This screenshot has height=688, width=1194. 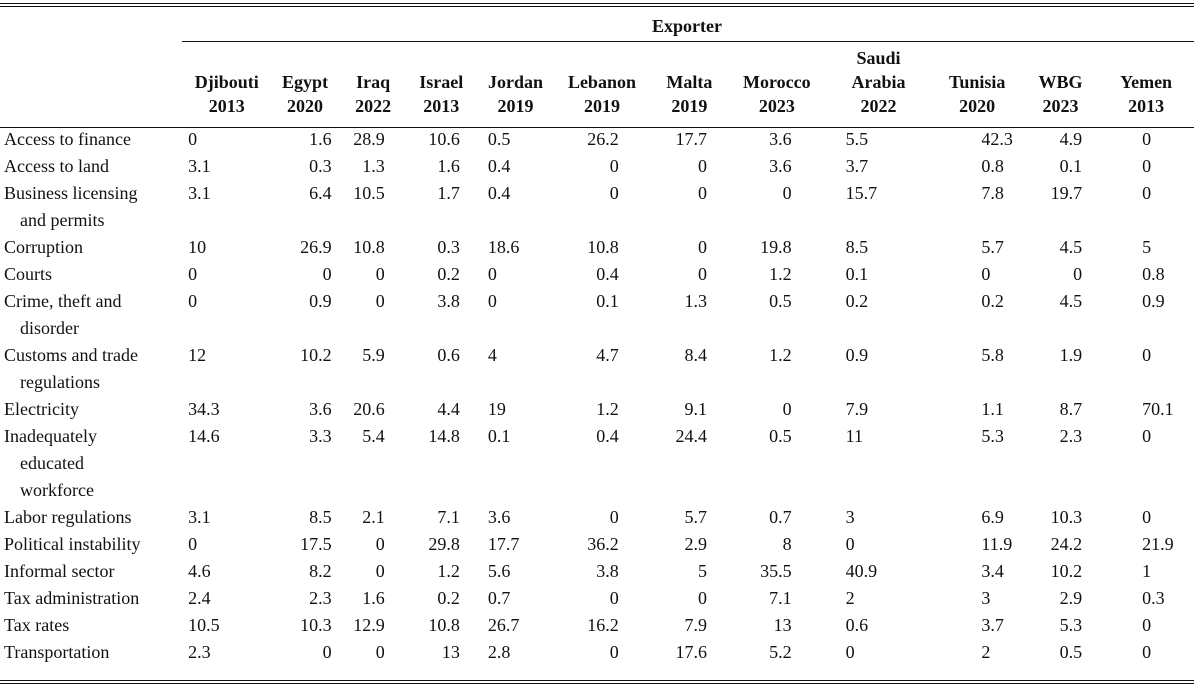 I want to click on column-year: 2019, so click(x=689, y=106).